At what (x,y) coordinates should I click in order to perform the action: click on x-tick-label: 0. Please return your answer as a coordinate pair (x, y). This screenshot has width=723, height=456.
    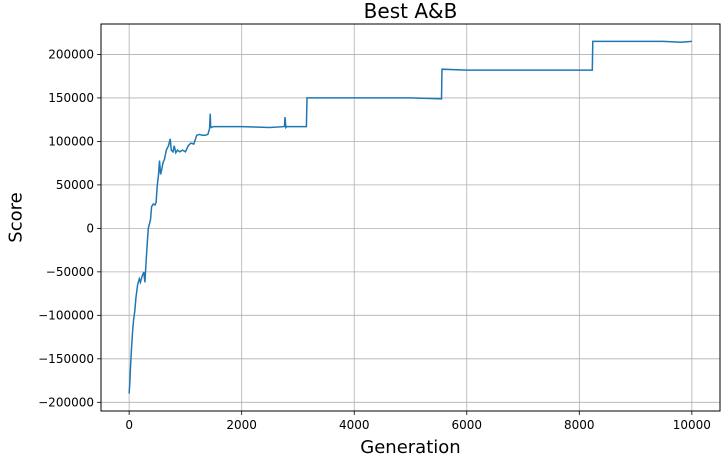
    Looking at the image, I should click on (129, 425).